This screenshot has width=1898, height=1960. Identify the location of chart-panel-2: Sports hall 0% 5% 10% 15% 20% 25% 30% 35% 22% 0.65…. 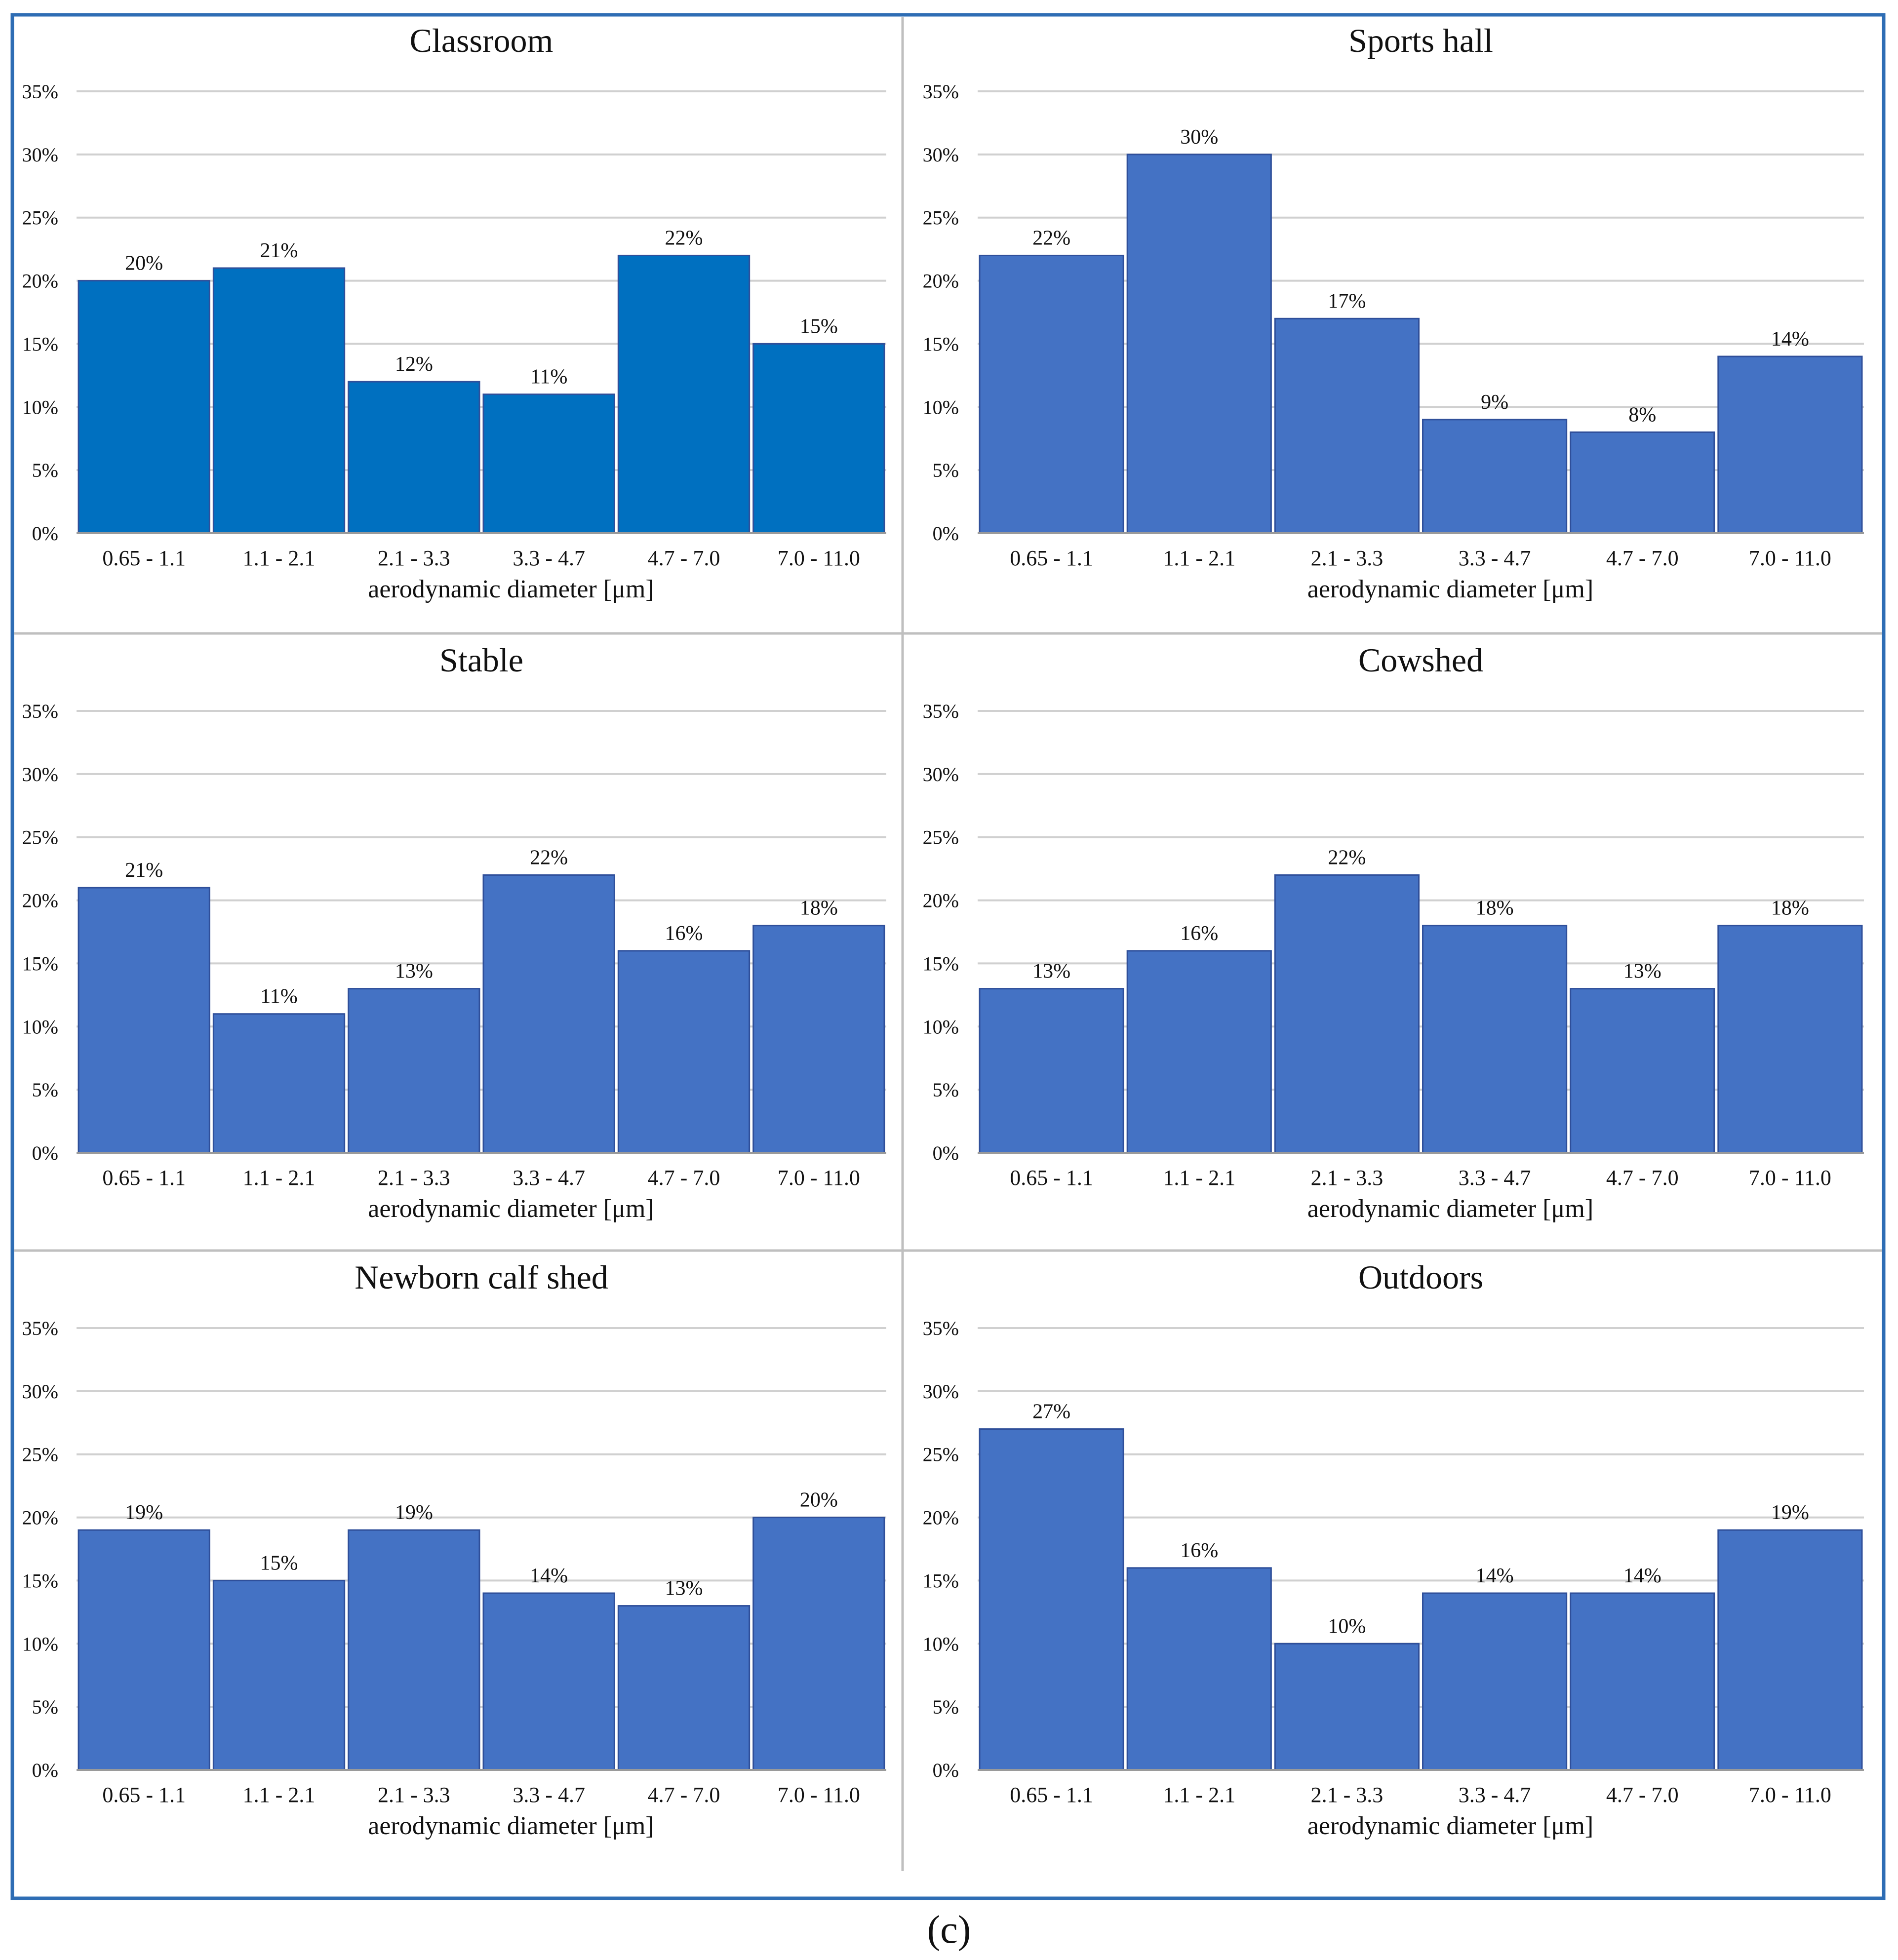
(1393, 313).